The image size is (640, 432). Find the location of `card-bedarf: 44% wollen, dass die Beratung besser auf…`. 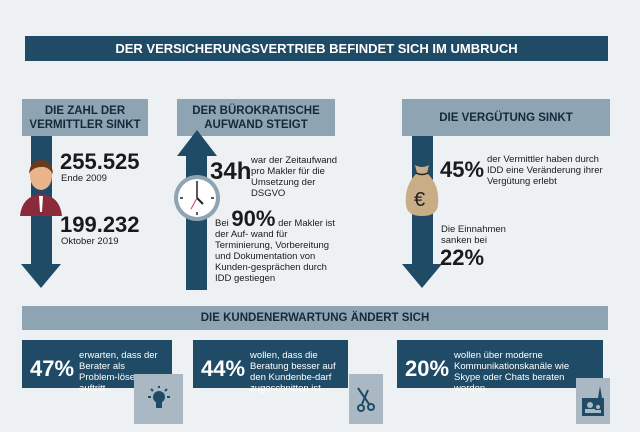

card-bedarf: 44% wollen, dass die Beratung besser auf… is located at coordinates (270, 367).